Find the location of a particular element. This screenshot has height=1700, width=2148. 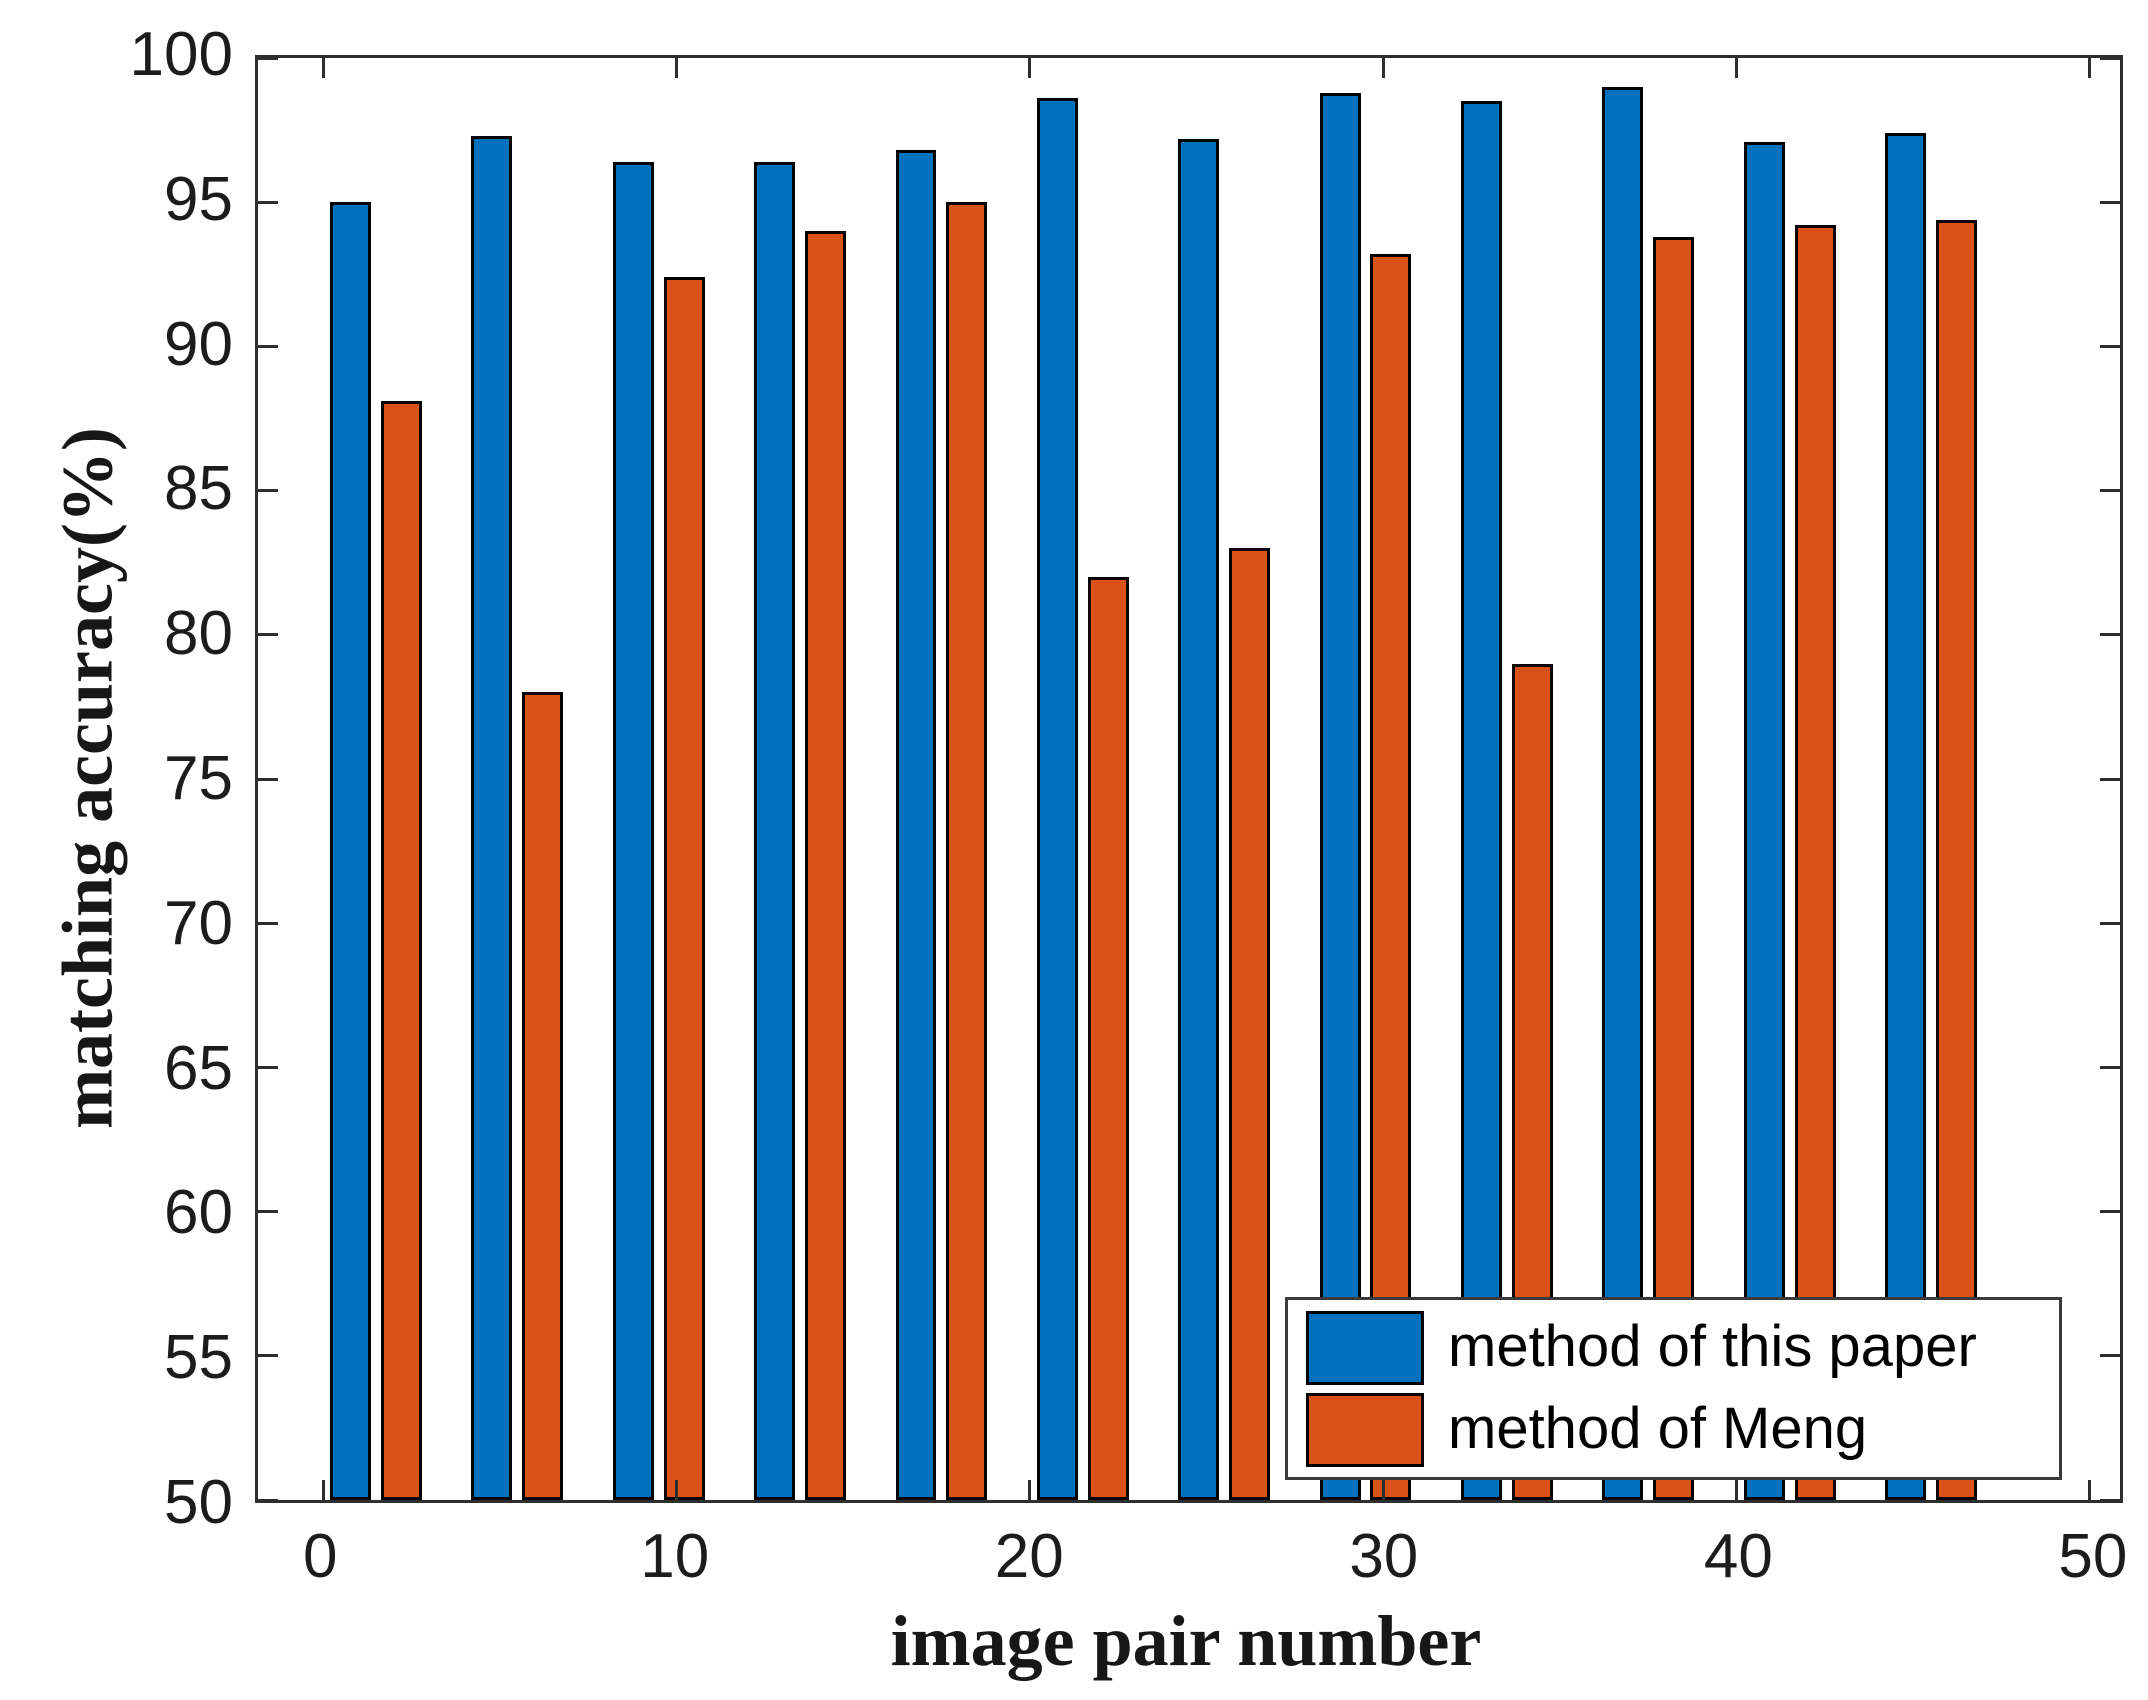

bar-paper-group12 is located at coordinates (1905, 816).